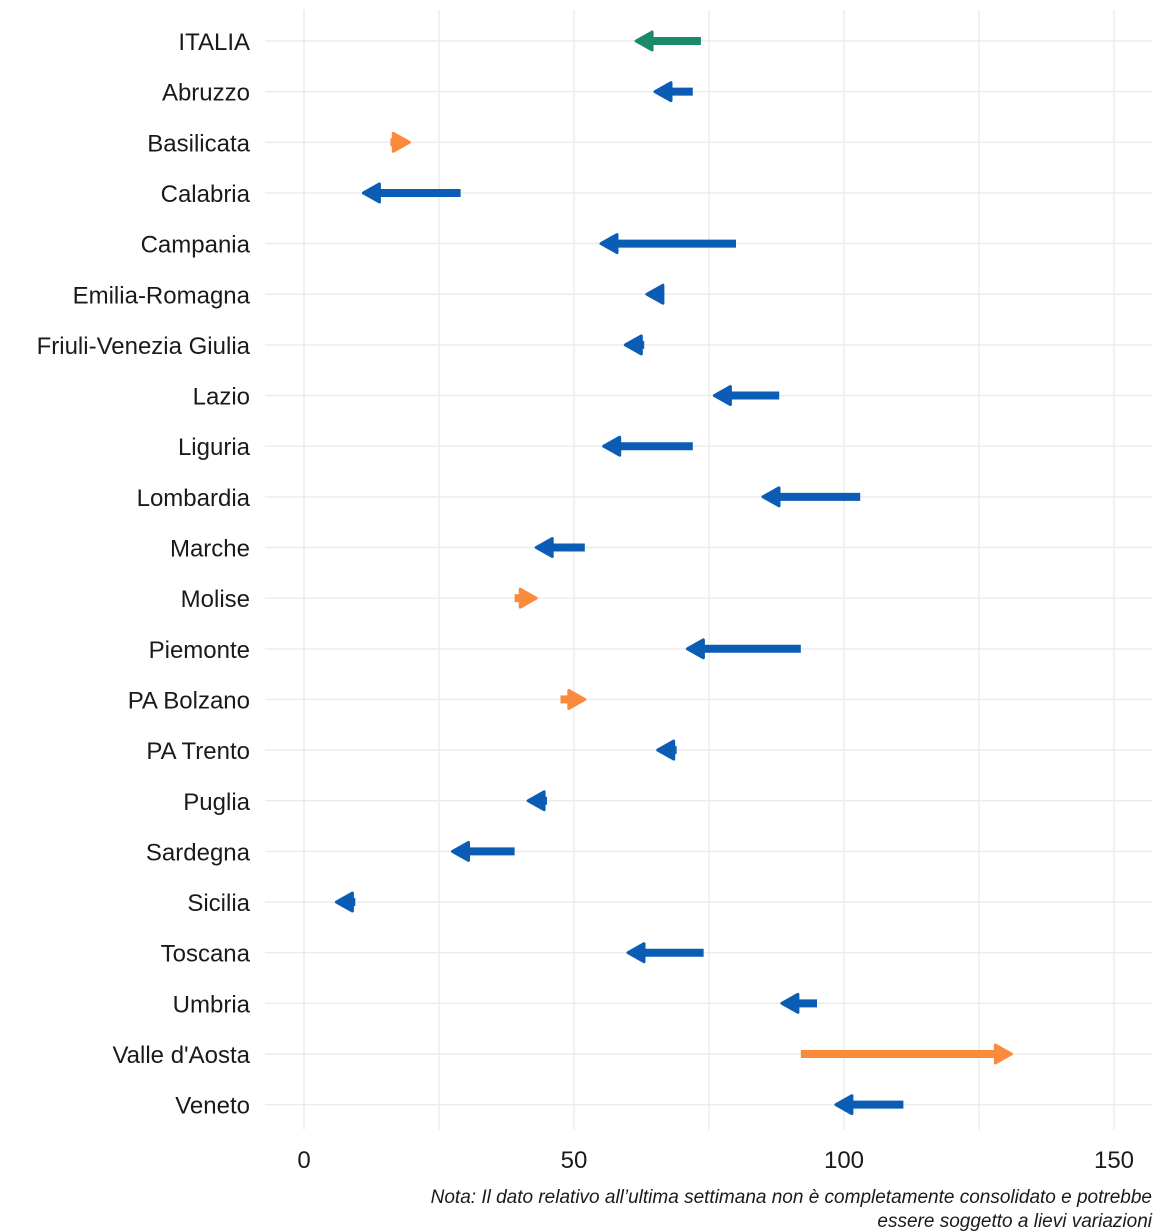 Image resolution: width=1160 pixels, height=1232 pixels. What do you see at coordinates (194, 498) in the screenshot?
I see `region-label: Lombardia` at bounding box center [194, 498].